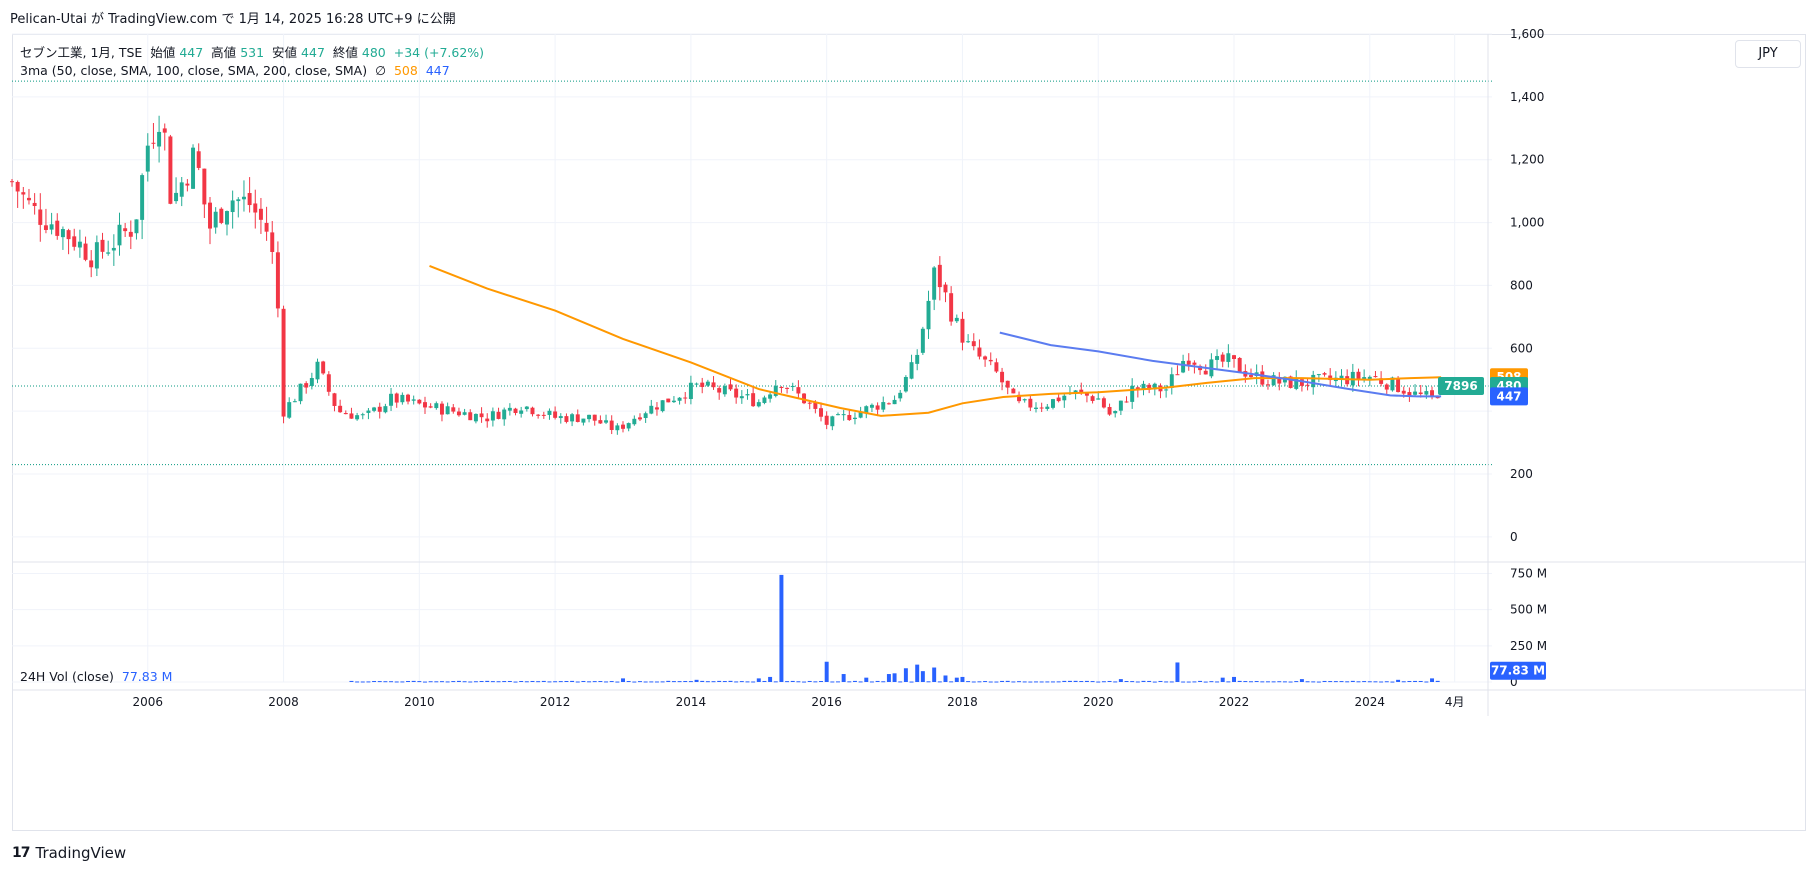  What do you see at coordinates (1518, 671) in the screenshot?
I see `volume-value-label: 77.83 M` at bounding box center [1518, 671].